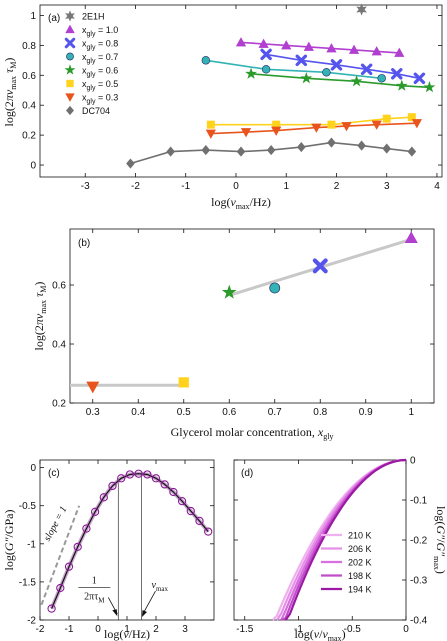 The width and height of the screenshot is (447, 641). Describe the element at coordinates (94, 597) in the screenshot. I see `tau-annotation-denominator: 2πτM` at that location.